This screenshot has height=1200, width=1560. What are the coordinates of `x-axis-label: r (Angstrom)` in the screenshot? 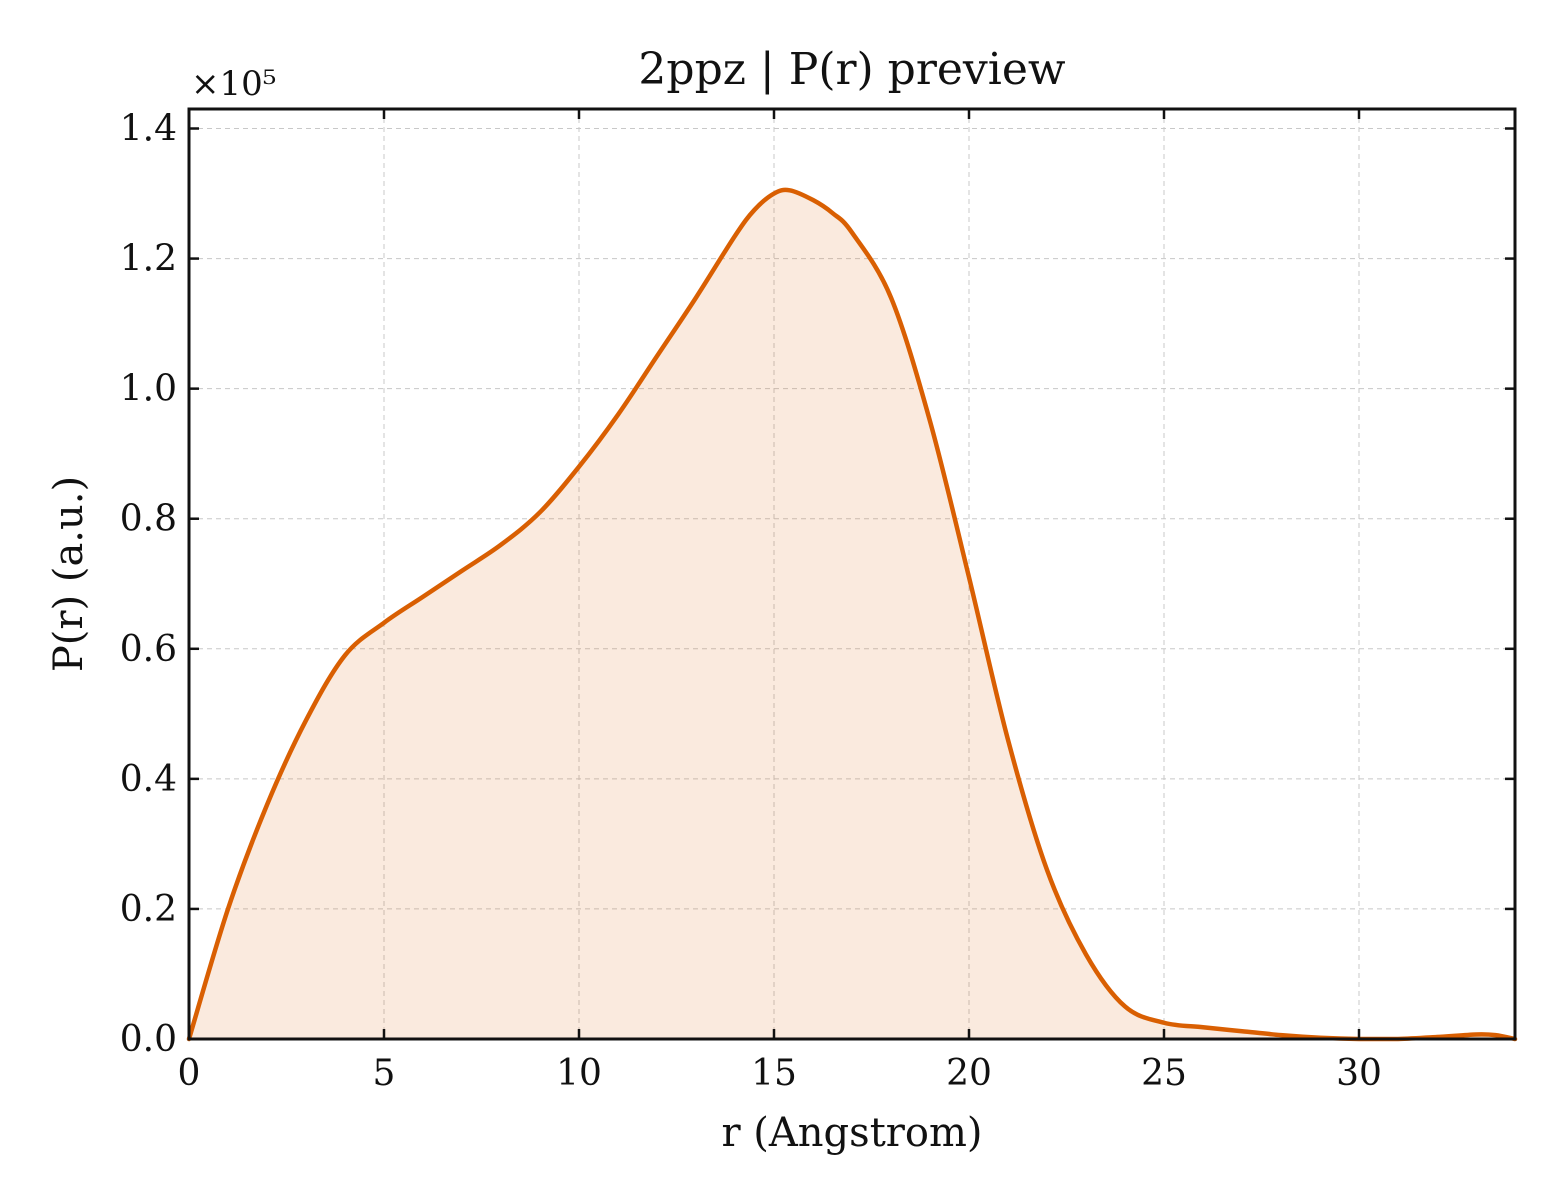 It's located at (851, 1133).